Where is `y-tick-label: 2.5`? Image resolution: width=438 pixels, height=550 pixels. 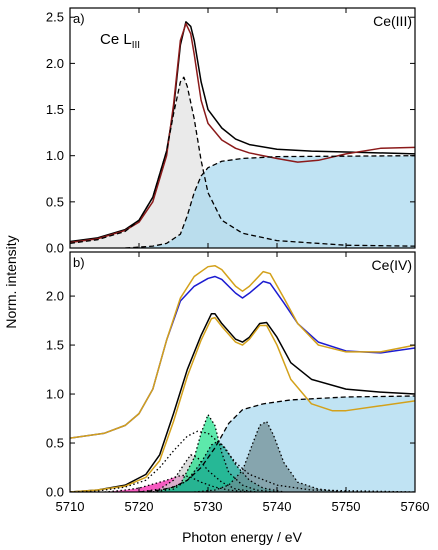
y-tick-label: 2.5 is located at coordinates (55, 17).